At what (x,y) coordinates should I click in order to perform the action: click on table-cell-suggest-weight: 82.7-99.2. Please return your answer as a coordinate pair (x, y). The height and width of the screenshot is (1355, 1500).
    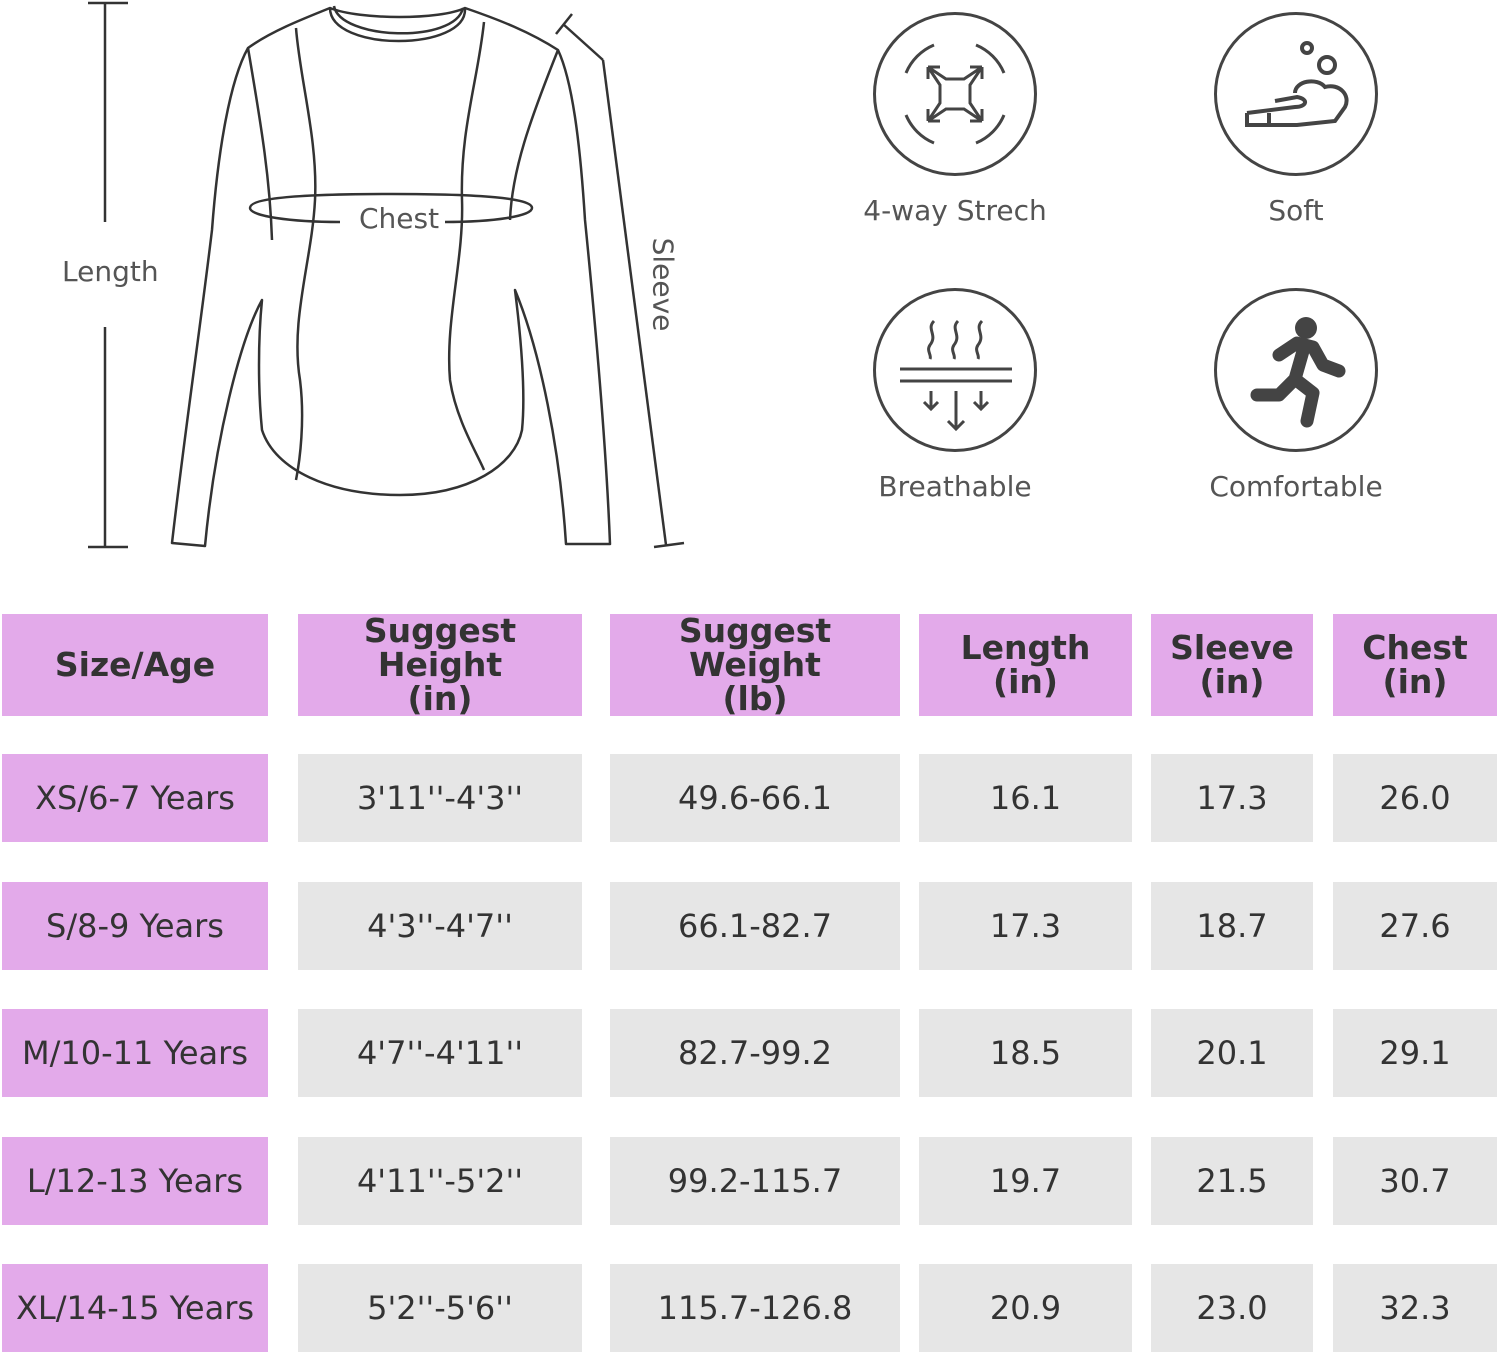
    Looking at the image, I should click on (755, 1053).